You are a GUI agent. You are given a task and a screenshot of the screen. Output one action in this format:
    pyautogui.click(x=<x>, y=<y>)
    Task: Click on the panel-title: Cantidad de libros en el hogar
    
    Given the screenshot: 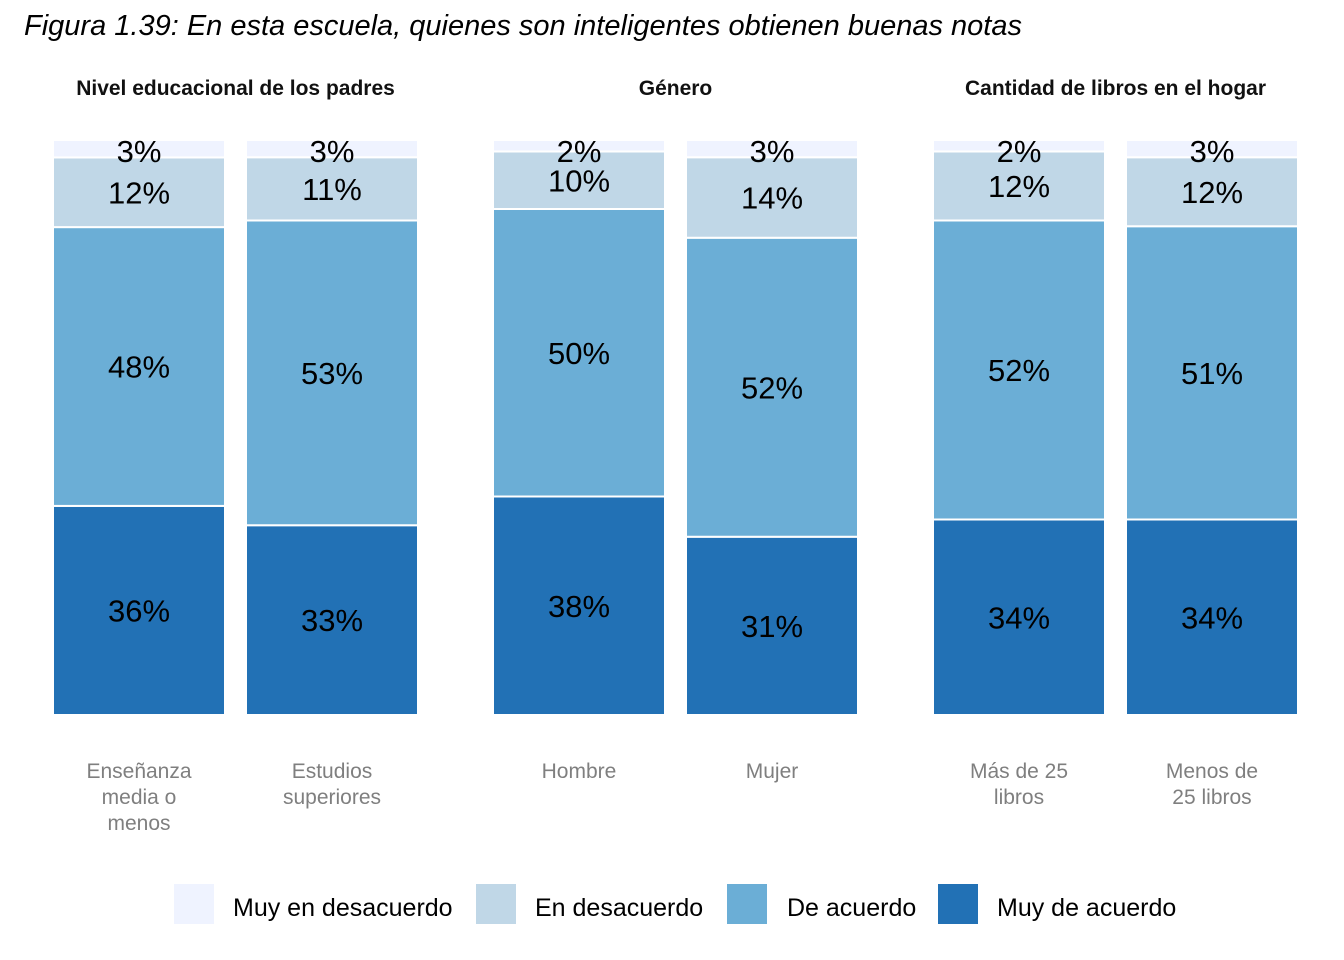 What is the action you would take?
    pyautogui.click(x=1115, y=88)
    